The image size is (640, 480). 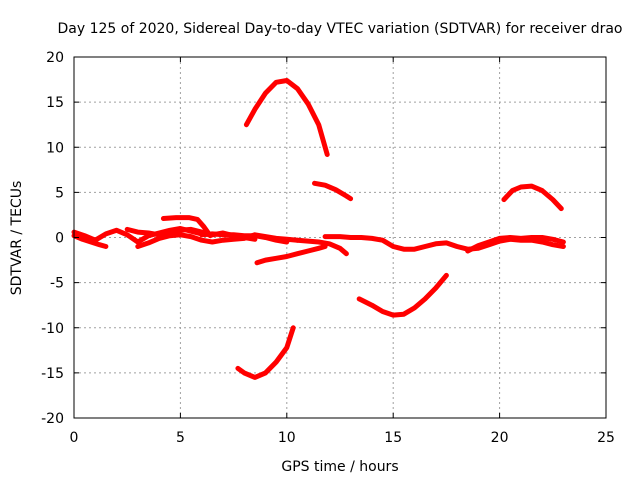 I want to click on y-tick-label: 0, so click(x=59, y=239).